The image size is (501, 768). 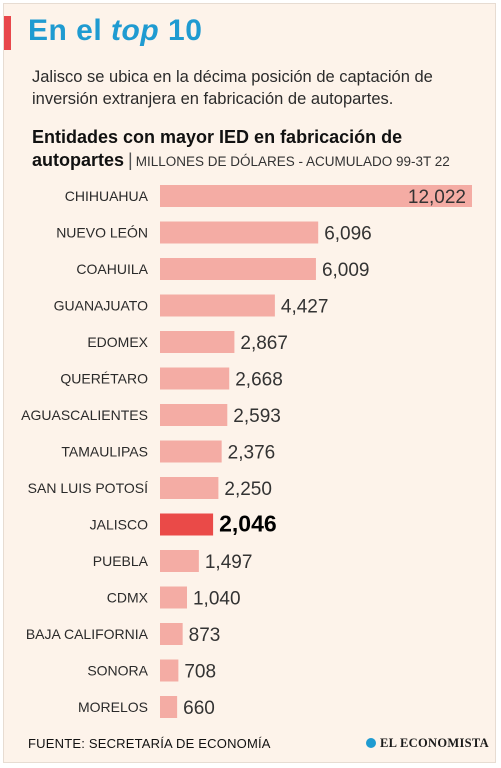 I want to click on value-label: 2,250, so click(x=248, y=489).